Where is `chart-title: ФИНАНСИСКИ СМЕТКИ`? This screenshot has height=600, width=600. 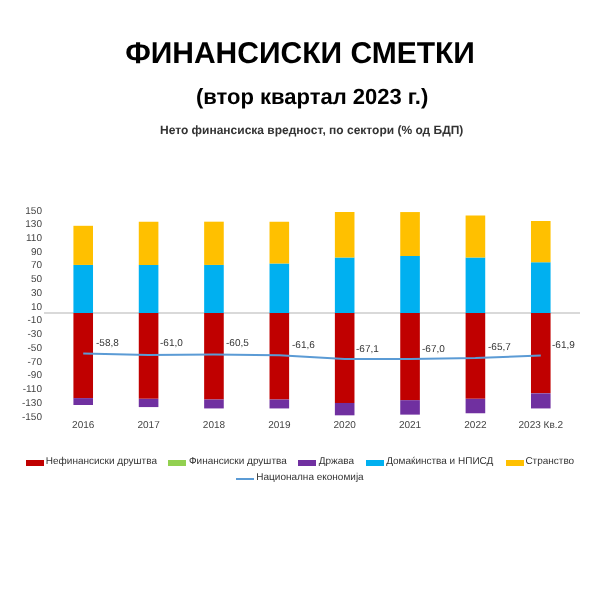 chart-title: ФИНАНСИСКИ СМЕТКИ is located at coordinates (300, 54).